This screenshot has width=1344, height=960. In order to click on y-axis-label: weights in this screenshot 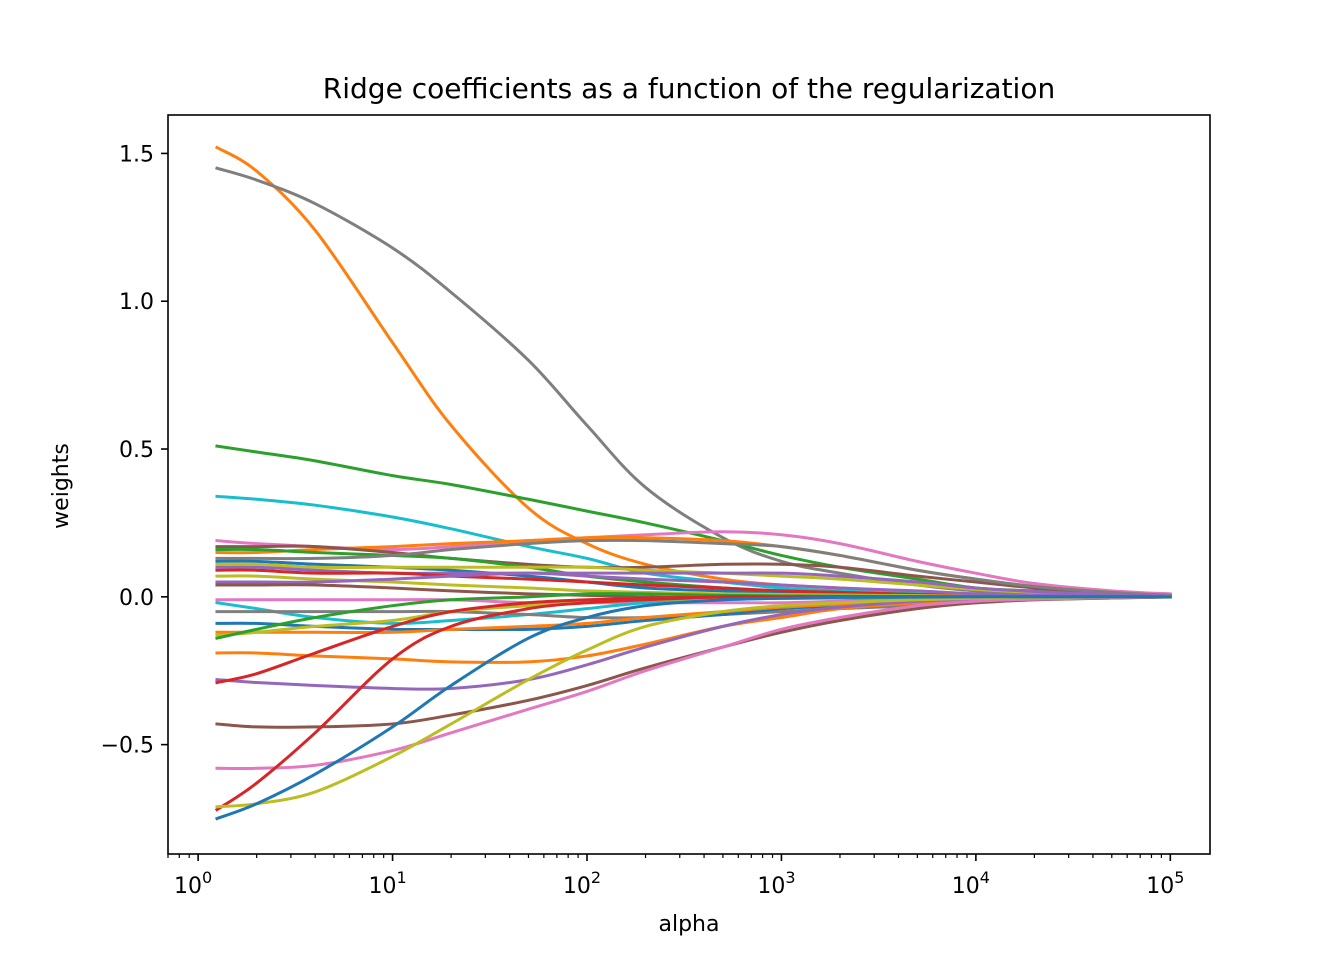, I will do `click(61, 486)`.